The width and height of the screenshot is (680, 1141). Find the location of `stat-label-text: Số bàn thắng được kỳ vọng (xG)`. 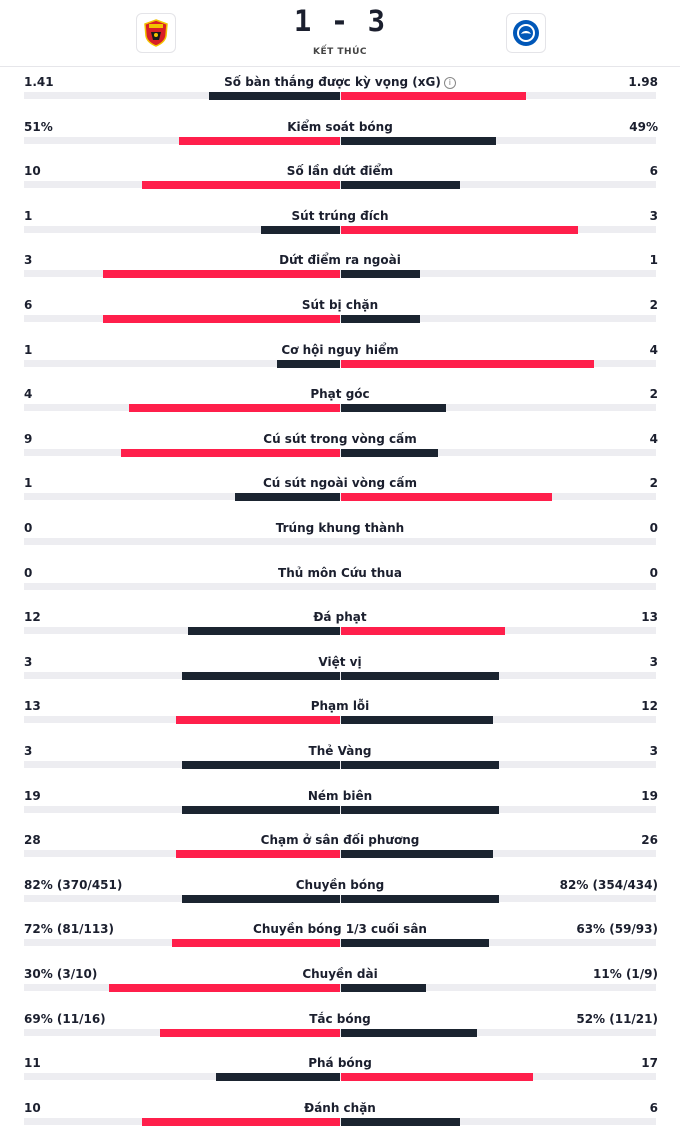

stat-label-text: Số bàn thắng được kỳ vọng (xG) is located at coordinates (332, 82).